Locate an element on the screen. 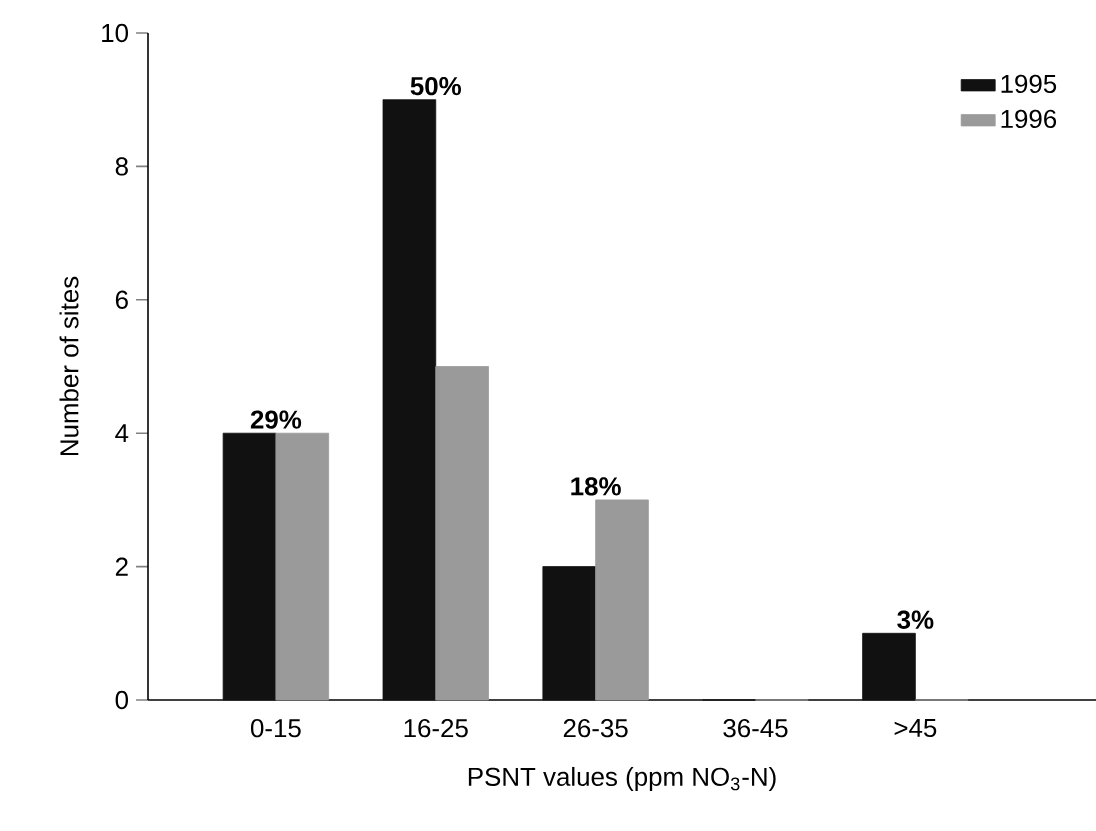  y-tick-label: 2 is located at coordinates (121, 566).